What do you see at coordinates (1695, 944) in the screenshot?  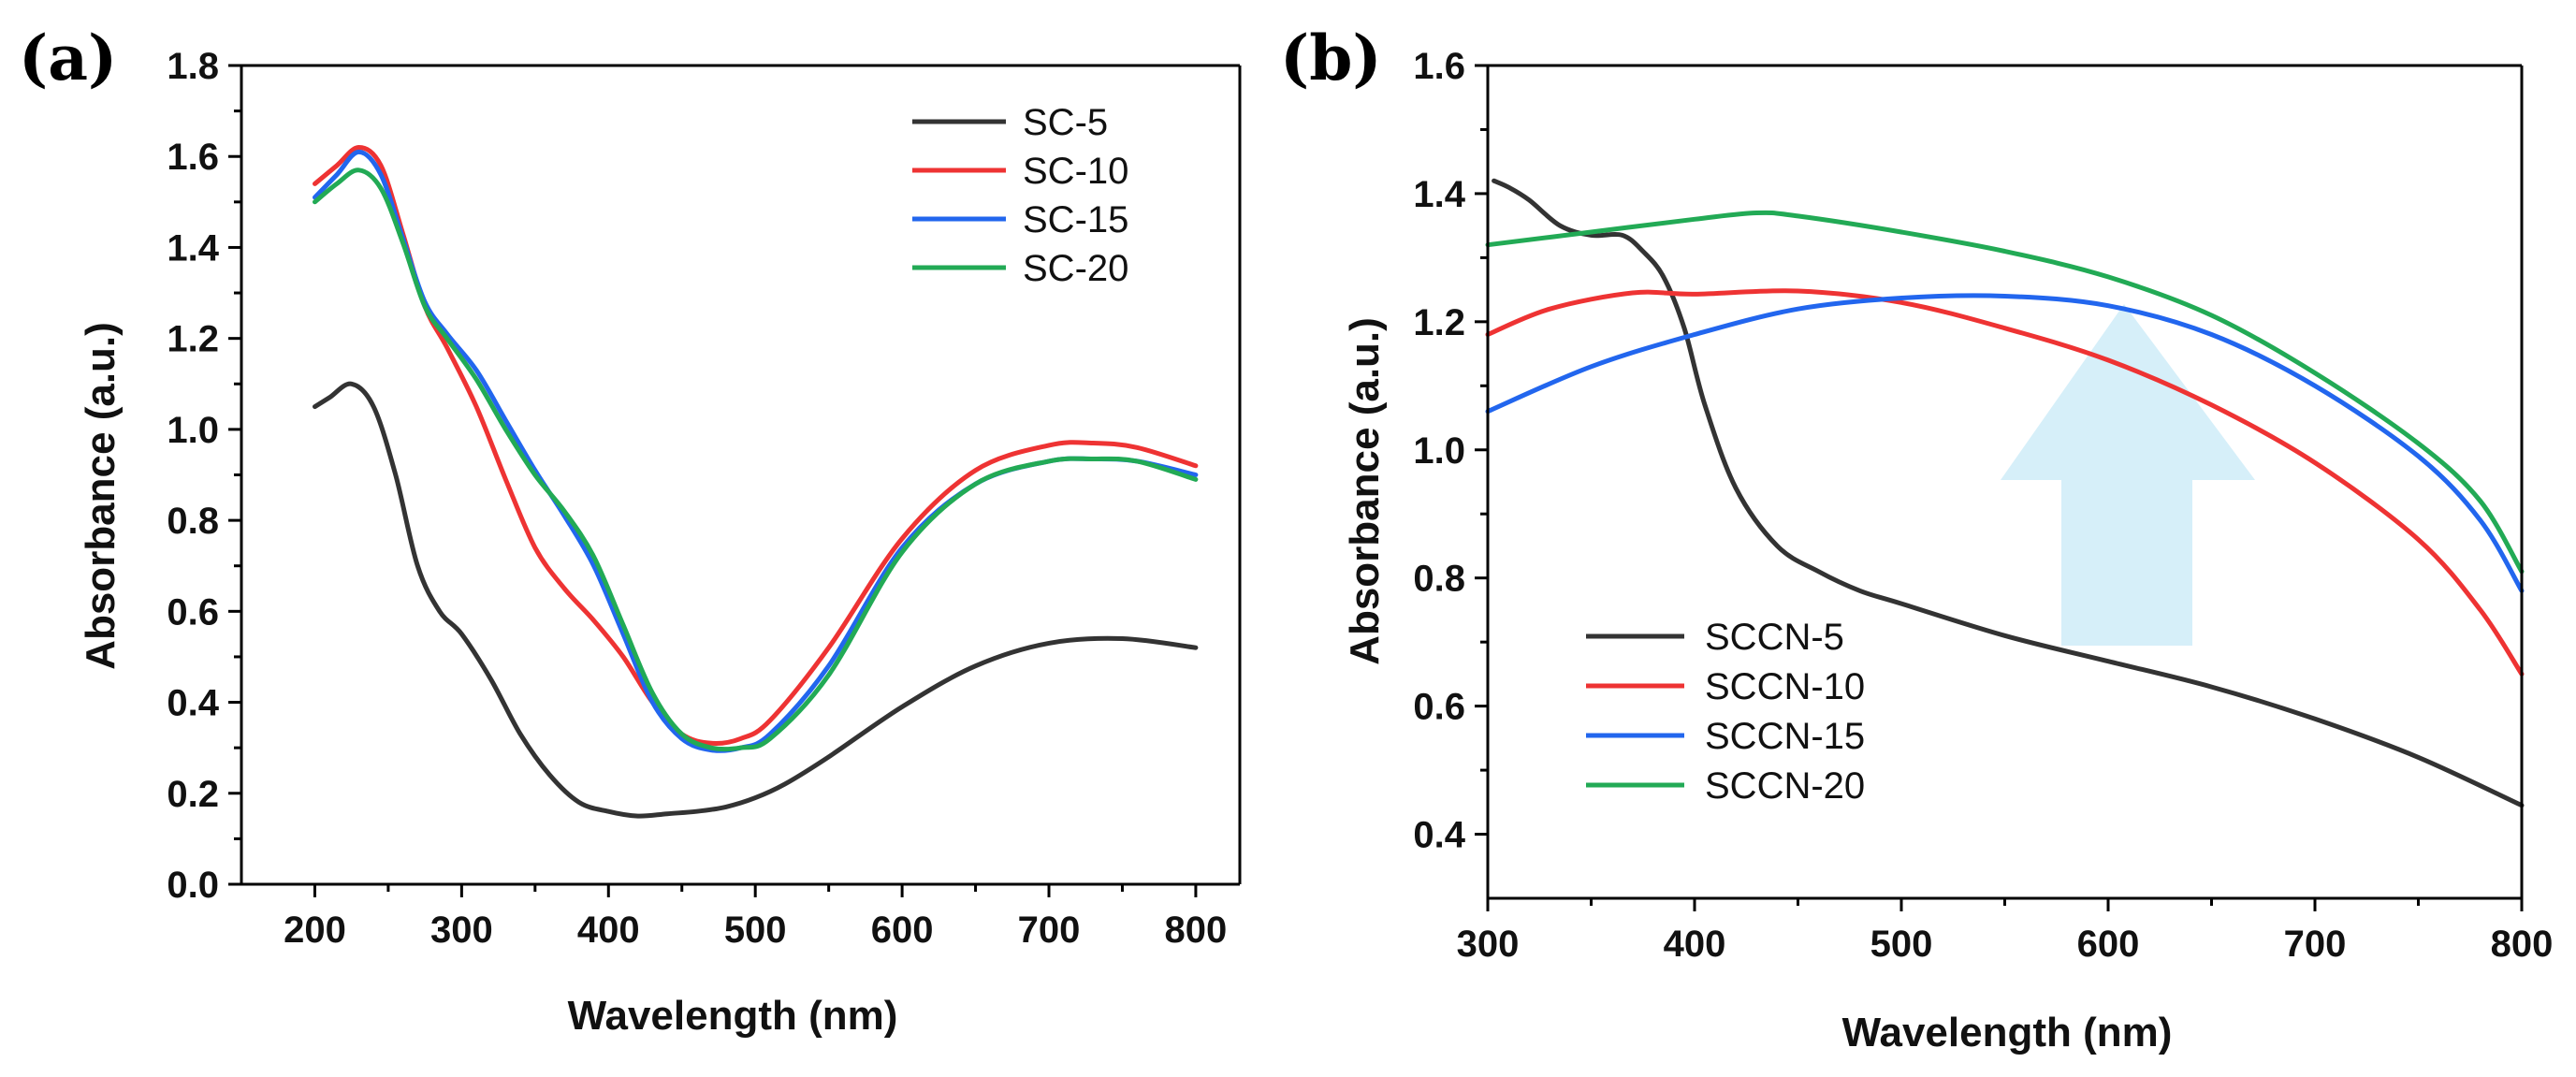 I see `panel-b-x-tick-label: 400` at bounding box center [1695, 944].